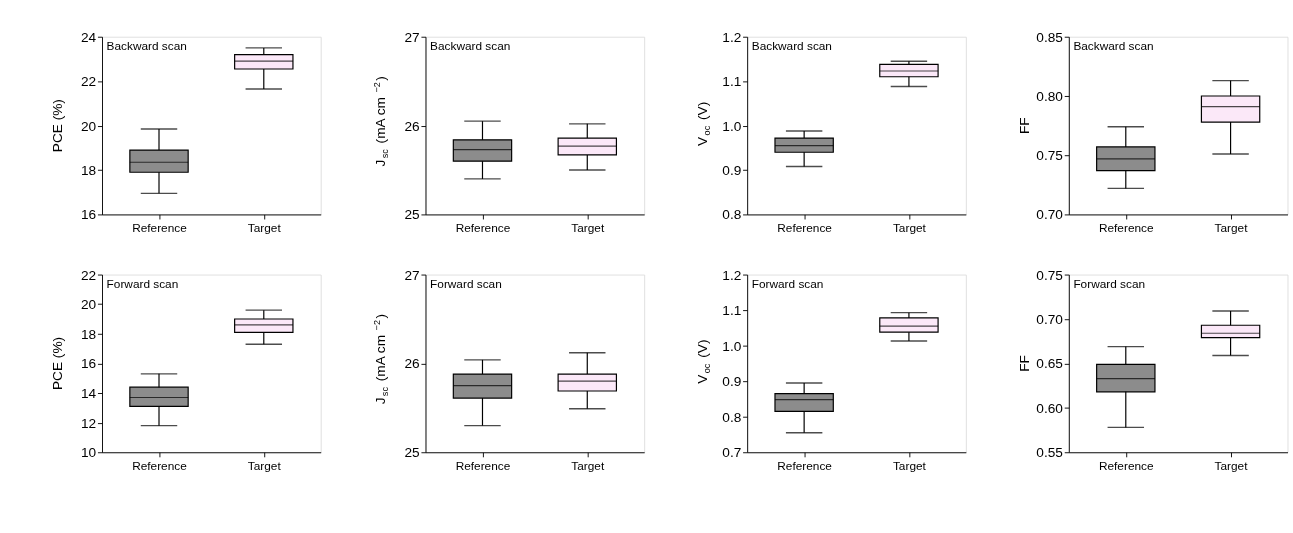 The image size is (1293, 533). Describe the element at coordinates (1050, 453) in the screenshot. I see `y-tick-label: 0.55` at that location.